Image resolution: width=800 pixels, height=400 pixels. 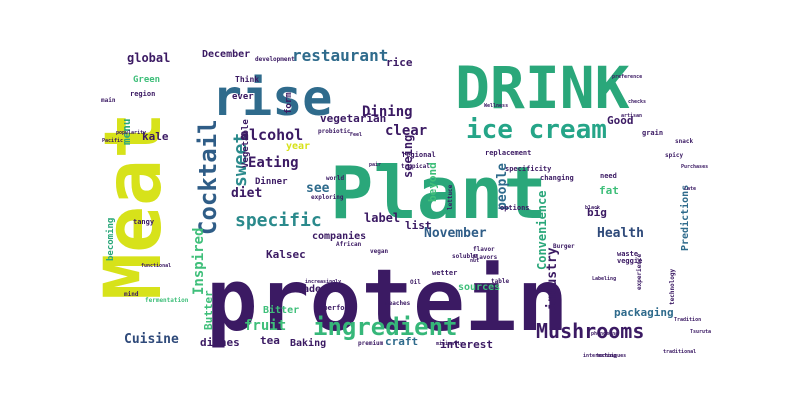 I want to click on word-cloud-word: development, so click(x=275, y=59).